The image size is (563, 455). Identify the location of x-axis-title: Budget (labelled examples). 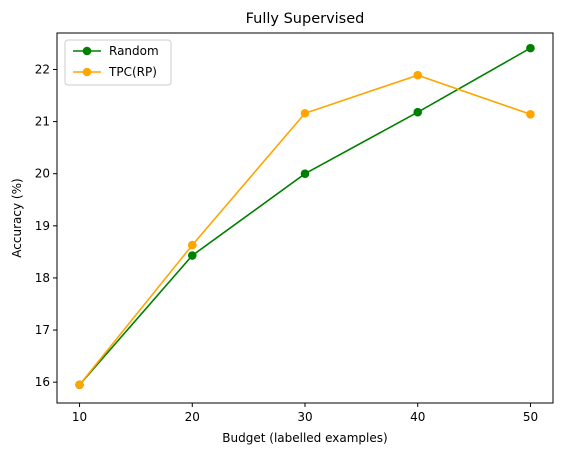
(304, 438).